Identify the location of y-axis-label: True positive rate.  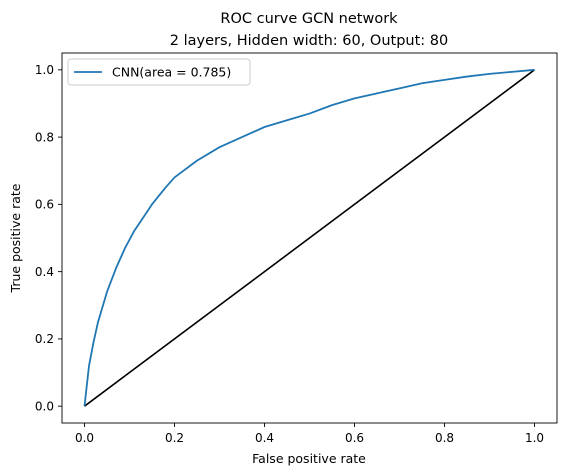
(15, 238).